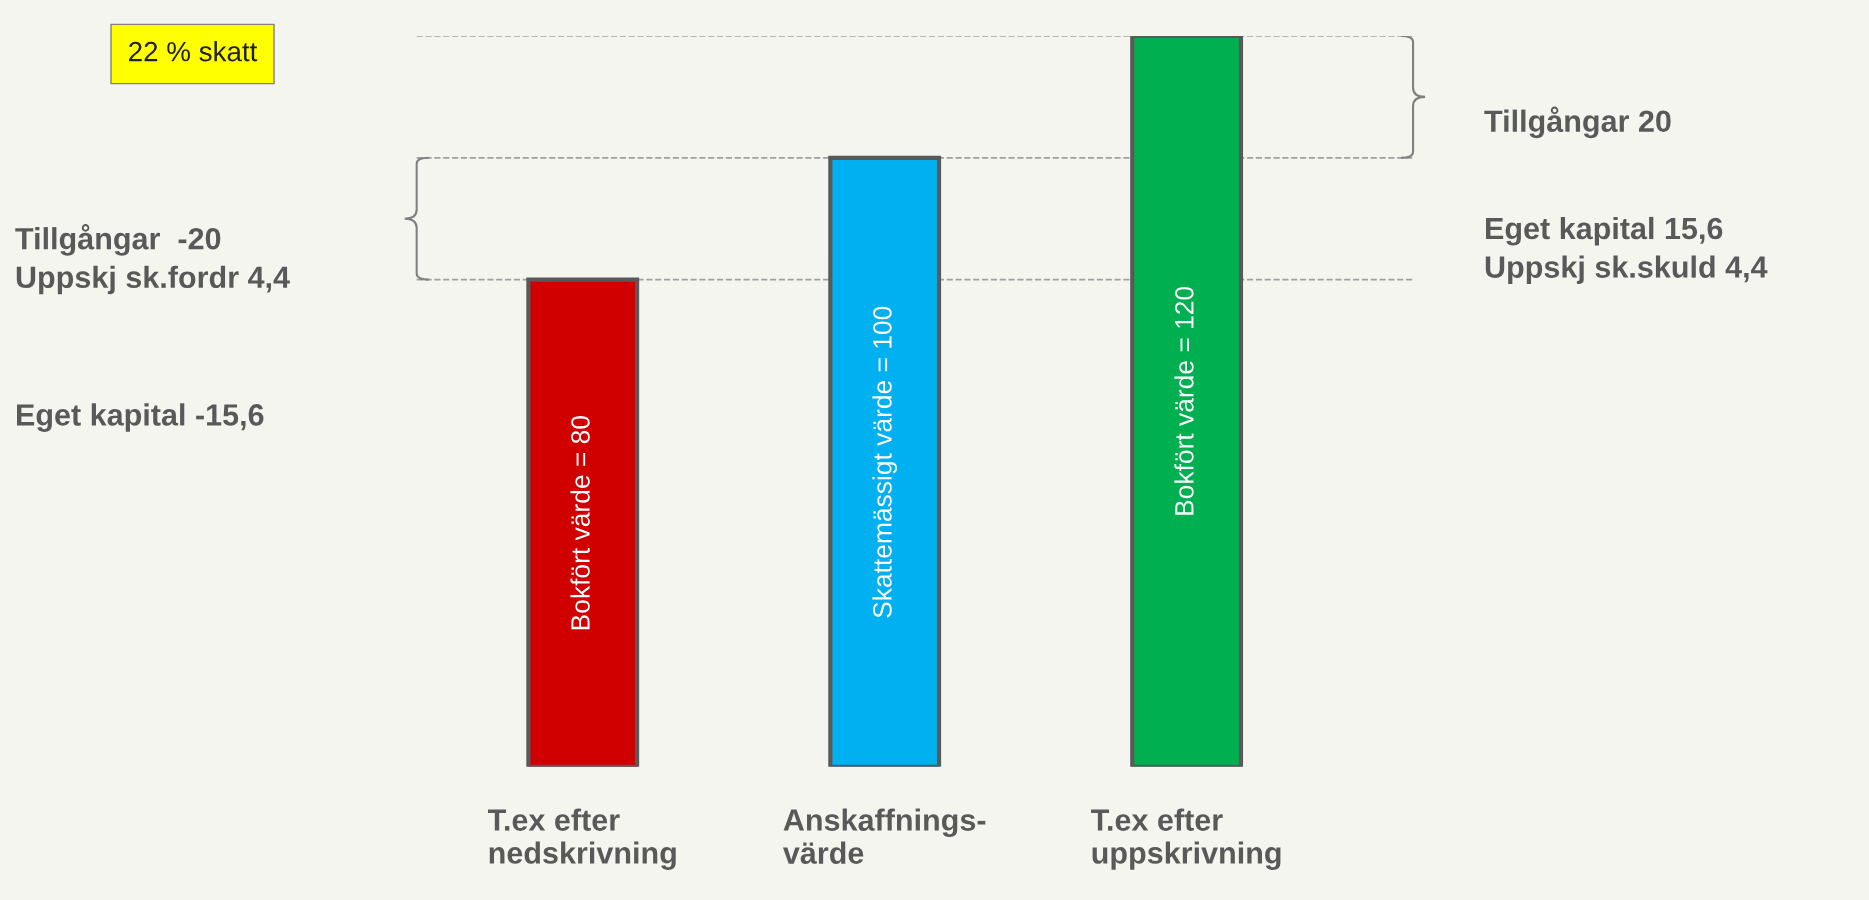 The height and width of the screenshot is (900, 1869). I want to click on text: Tillgångar -20 Uppskj sk.fordr 4,4, so click(152, 259).